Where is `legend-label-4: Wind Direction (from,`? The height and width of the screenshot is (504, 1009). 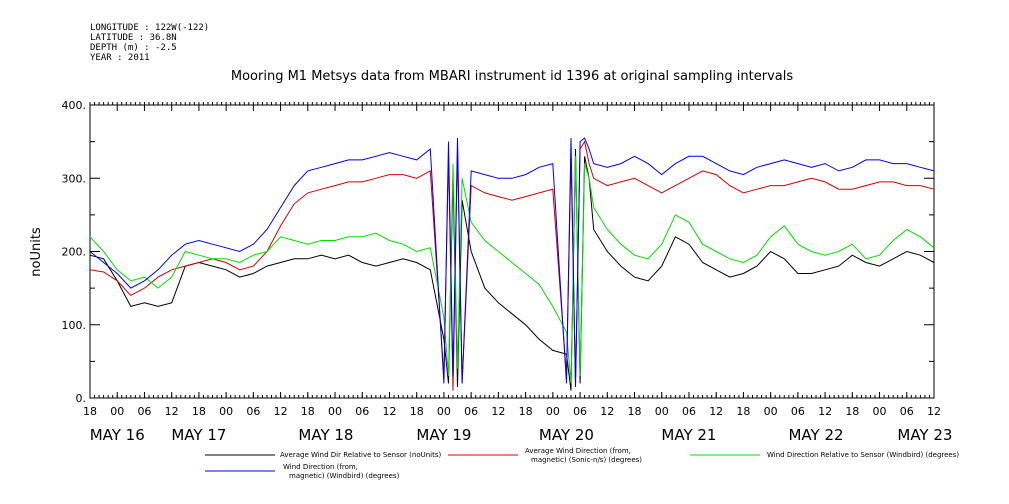
legend-label-4: Wind Direction (from, is located at coordinates (320, 467).